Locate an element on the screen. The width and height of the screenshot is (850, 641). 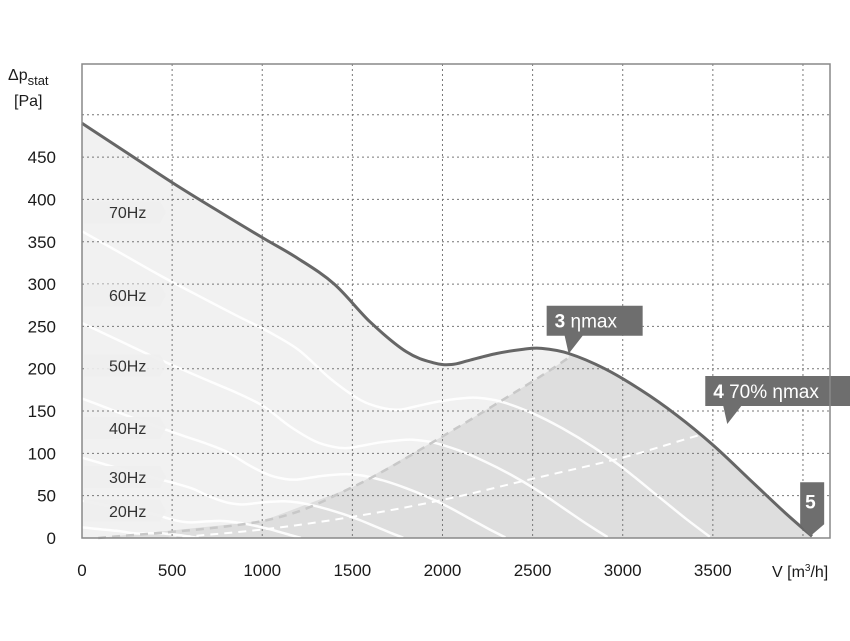
y-tick-label: 0 is located at coordinates (51, 538).